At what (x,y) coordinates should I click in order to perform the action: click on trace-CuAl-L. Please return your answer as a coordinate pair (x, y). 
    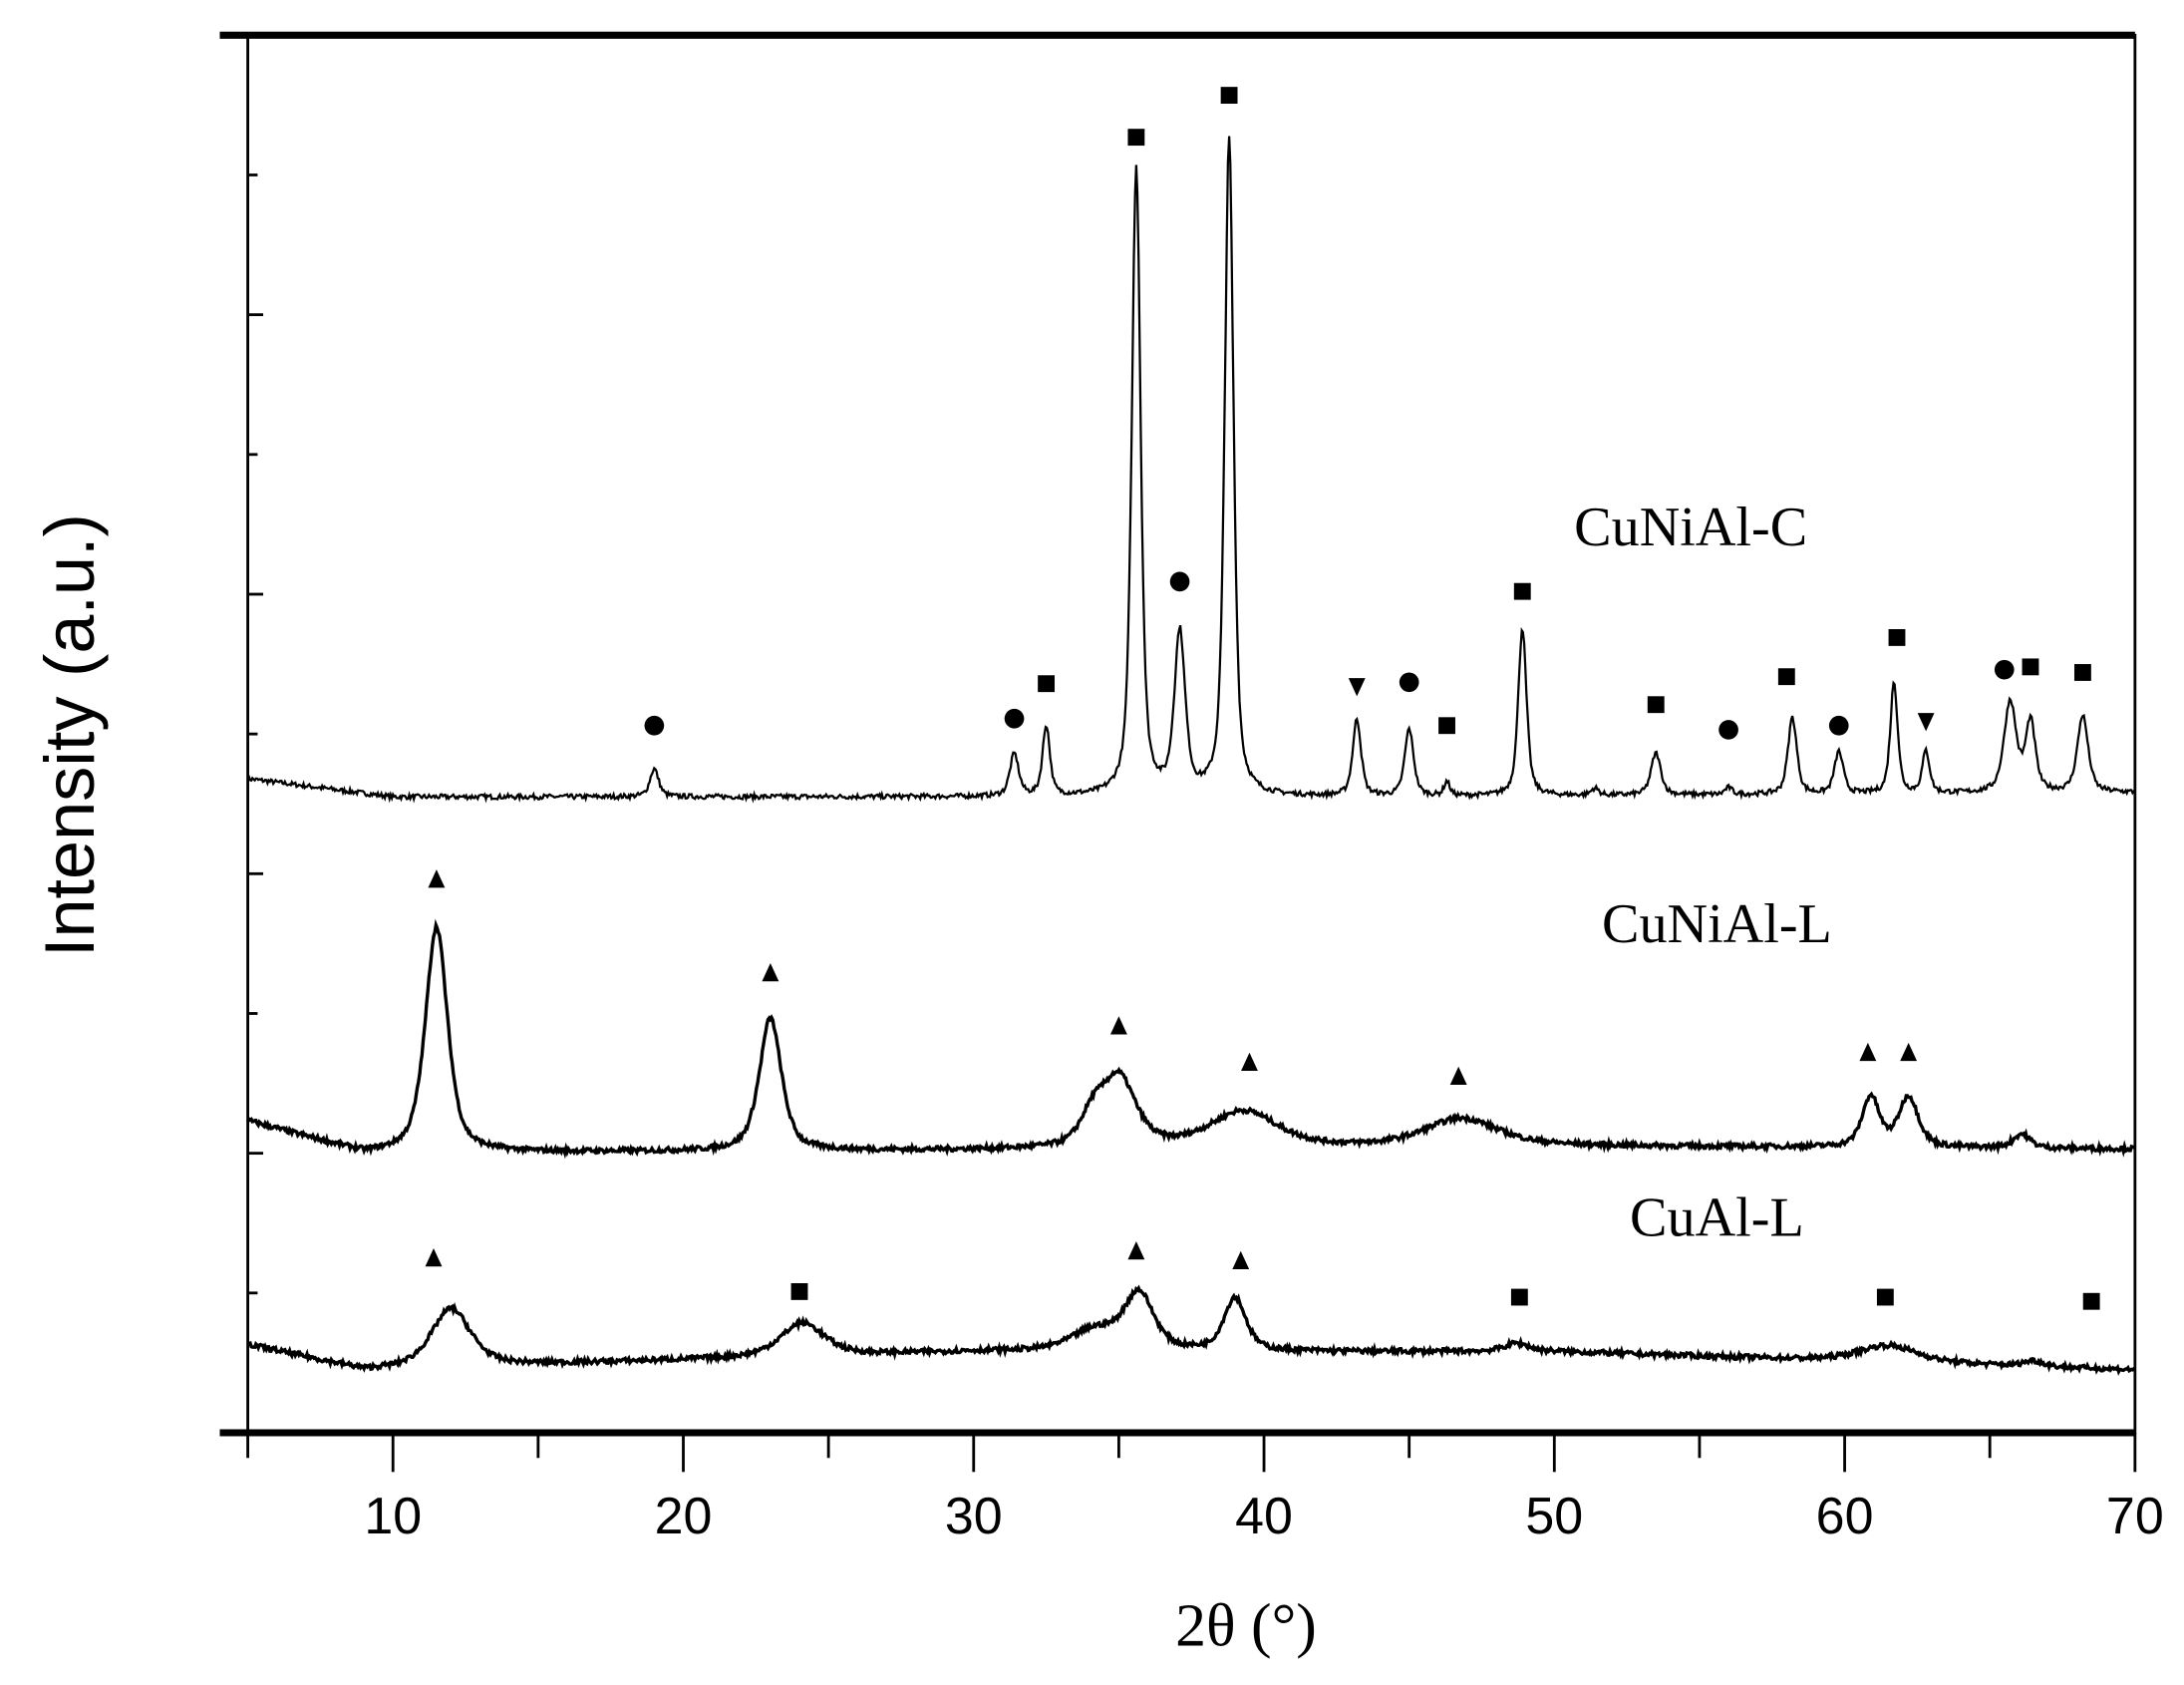
    Looking at the image, I should click on (1191, 1330).